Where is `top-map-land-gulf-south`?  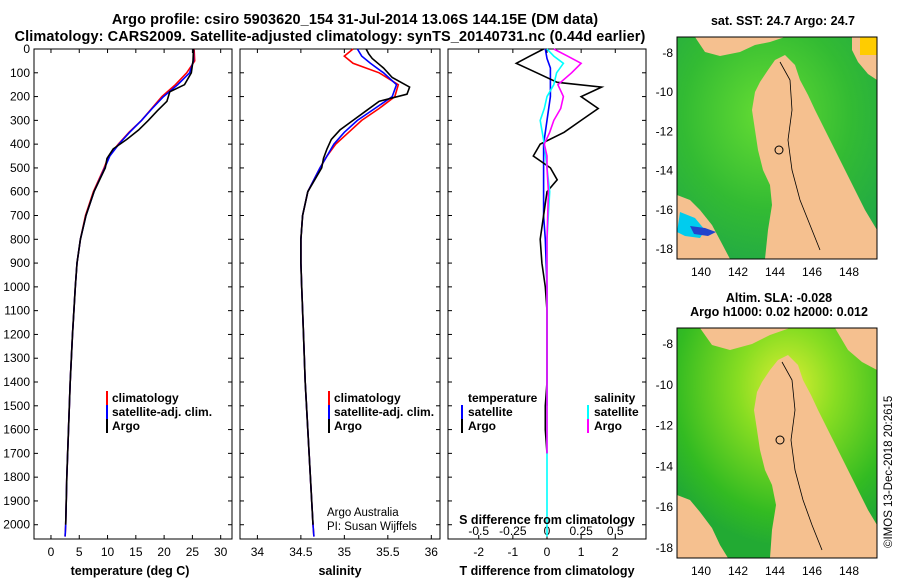
top-map-land-gulf-south is located at coordinates (703, 227).